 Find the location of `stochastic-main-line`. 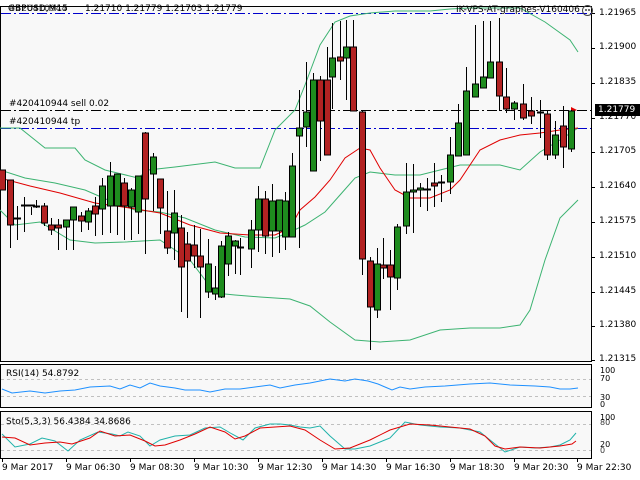

stochastic-main-line is located at coordinates (289, 437).